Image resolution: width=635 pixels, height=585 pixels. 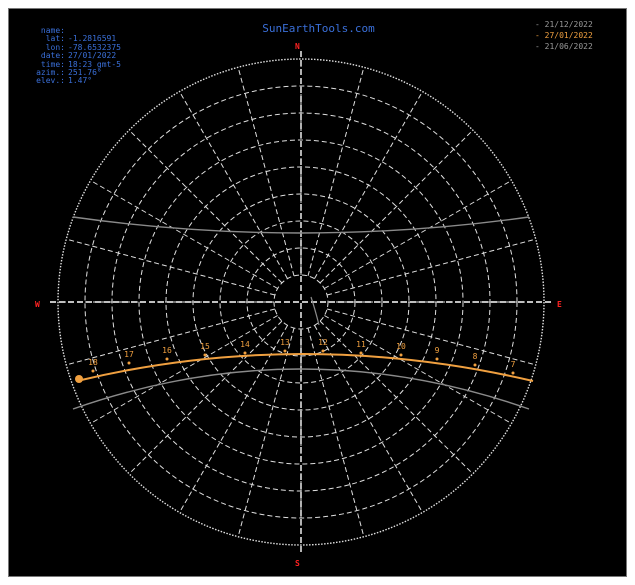 I want to click on hour-label: 17, so click(x=129, y=354).